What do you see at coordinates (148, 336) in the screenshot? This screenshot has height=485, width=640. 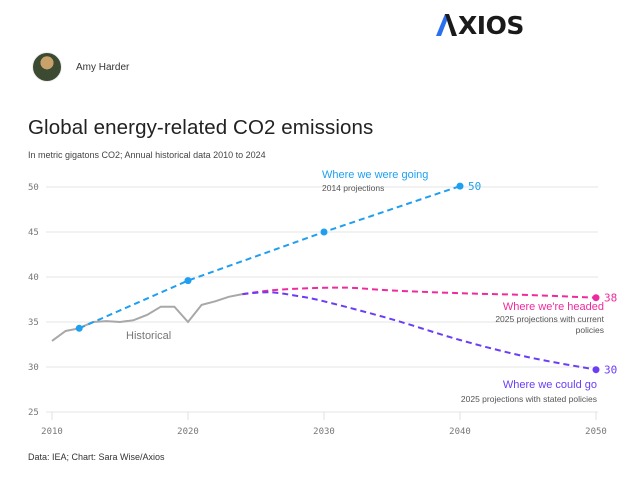 I see `historical-label: Historical` at bounding box center [148, 336].